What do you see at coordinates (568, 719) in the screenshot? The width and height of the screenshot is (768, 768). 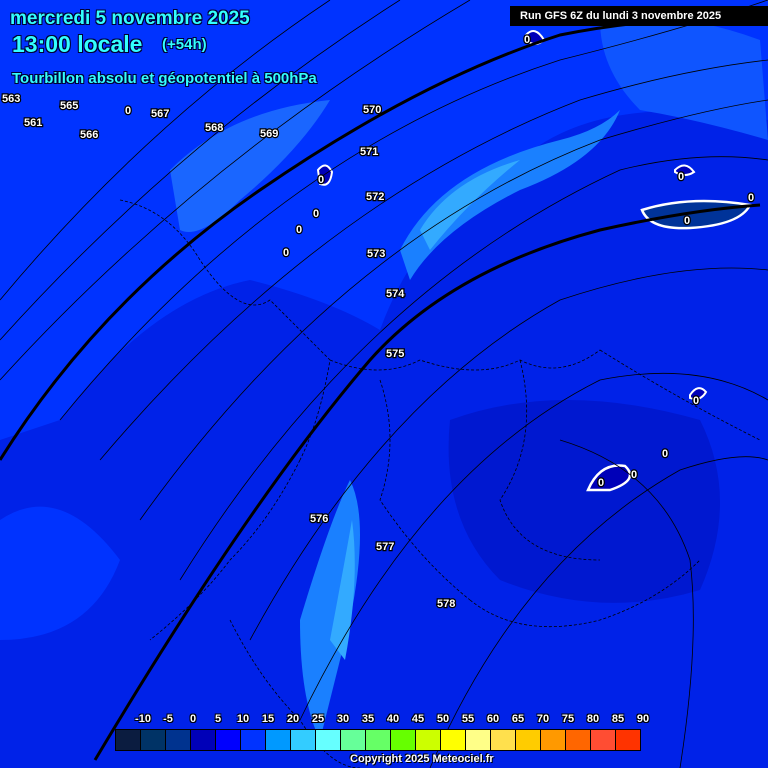 I see `legend-tick-label: 75` at bounding box center [568, 719].